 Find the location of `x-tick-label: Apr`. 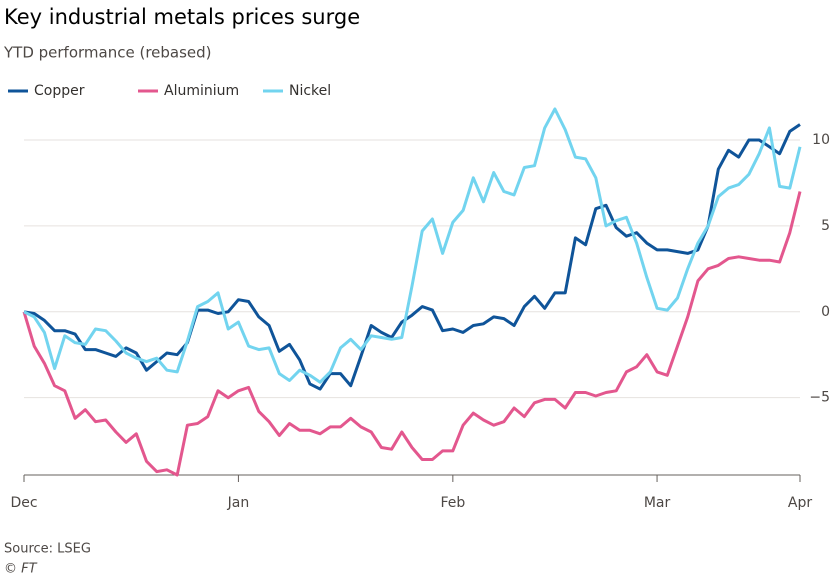

x-tick-label: Apr is located at coordinates (800, 503).